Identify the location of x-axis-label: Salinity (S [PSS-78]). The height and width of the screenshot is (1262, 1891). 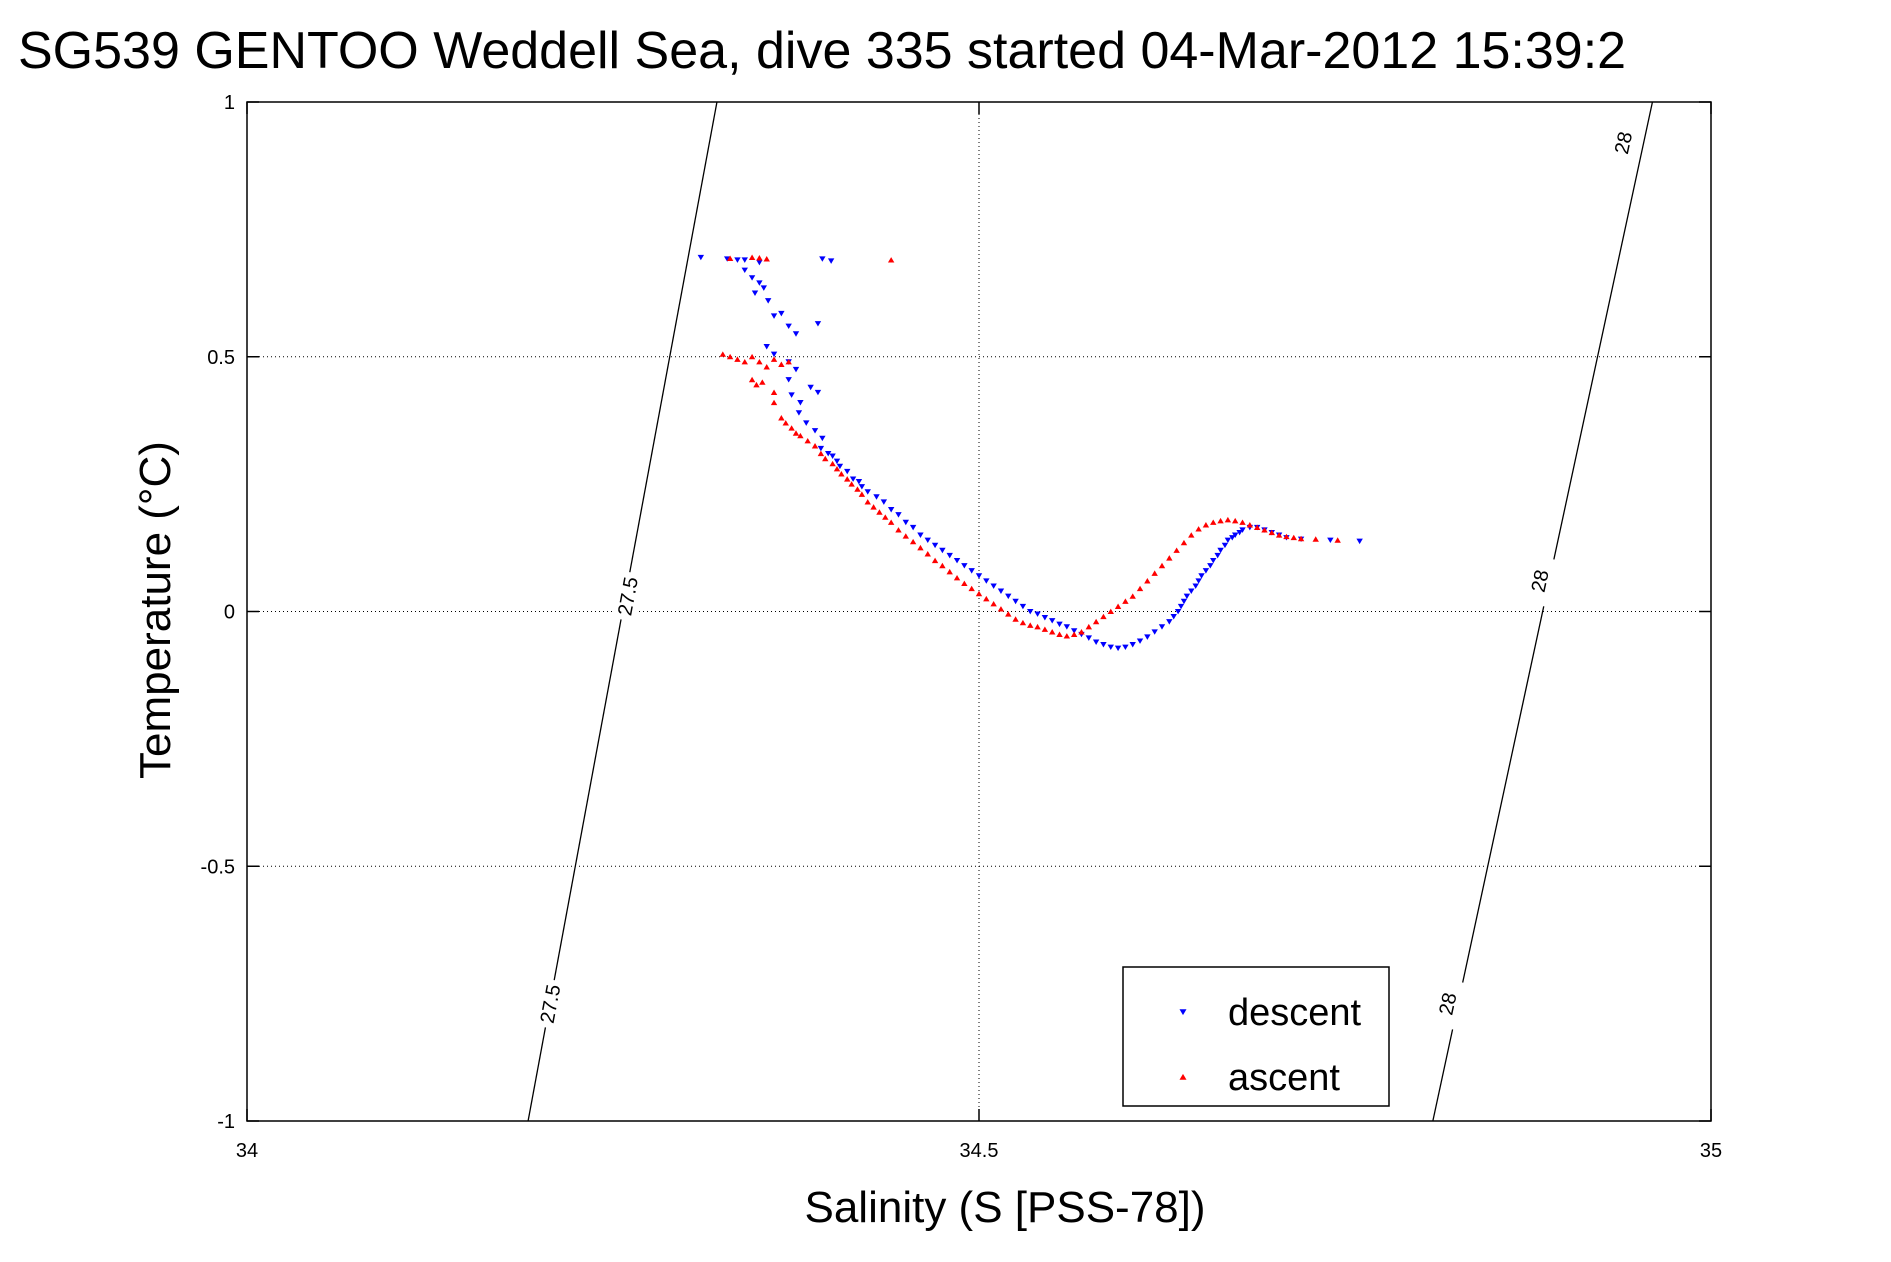
(1004, 1207).